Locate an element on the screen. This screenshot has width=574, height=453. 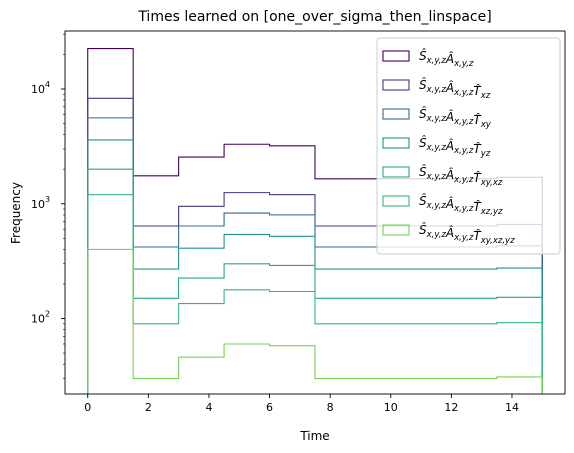
legend-label: Ŝx,y,zÂx,y,zT̂xz is located at coordinates (455, 89).